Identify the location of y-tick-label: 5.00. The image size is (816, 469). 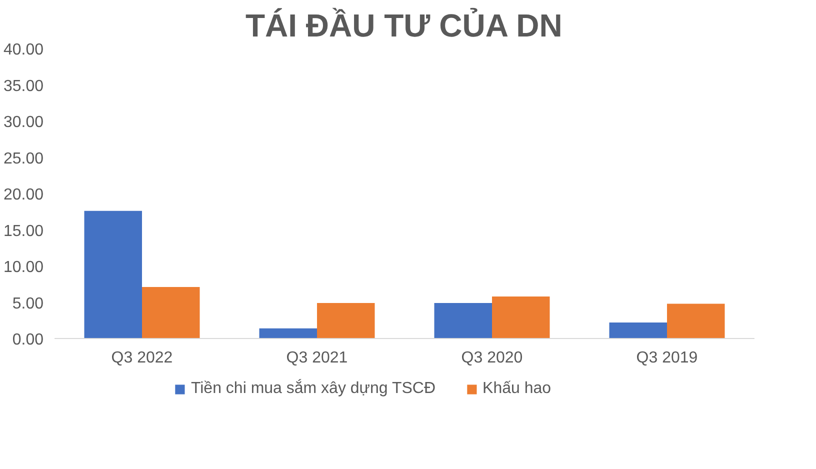
(28, 303).